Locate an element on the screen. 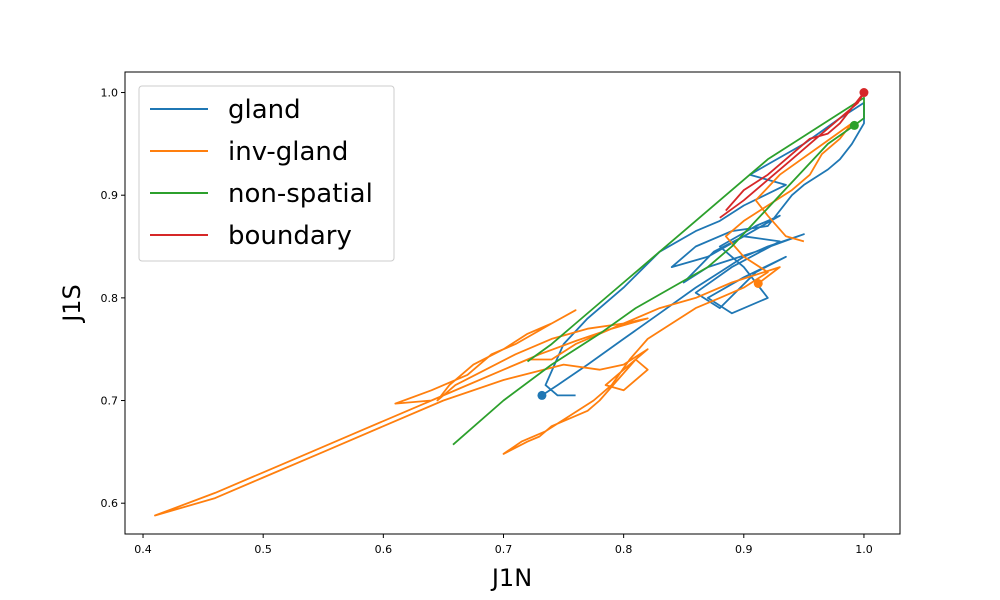  y-tick-label: 0.9 is located at coordinates (110, 195).